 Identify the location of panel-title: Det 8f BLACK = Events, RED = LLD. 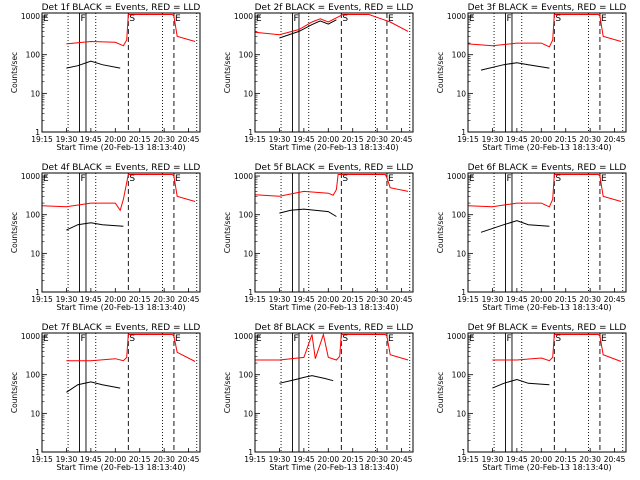
(334, 328).